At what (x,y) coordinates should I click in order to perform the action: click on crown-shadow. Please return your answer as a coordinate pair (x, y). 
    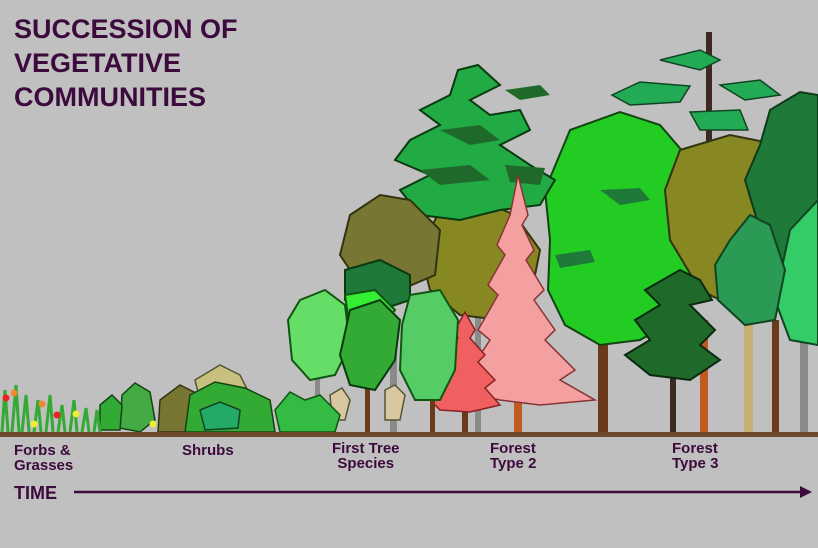
    Looking at the image, I should click on (602, 228).